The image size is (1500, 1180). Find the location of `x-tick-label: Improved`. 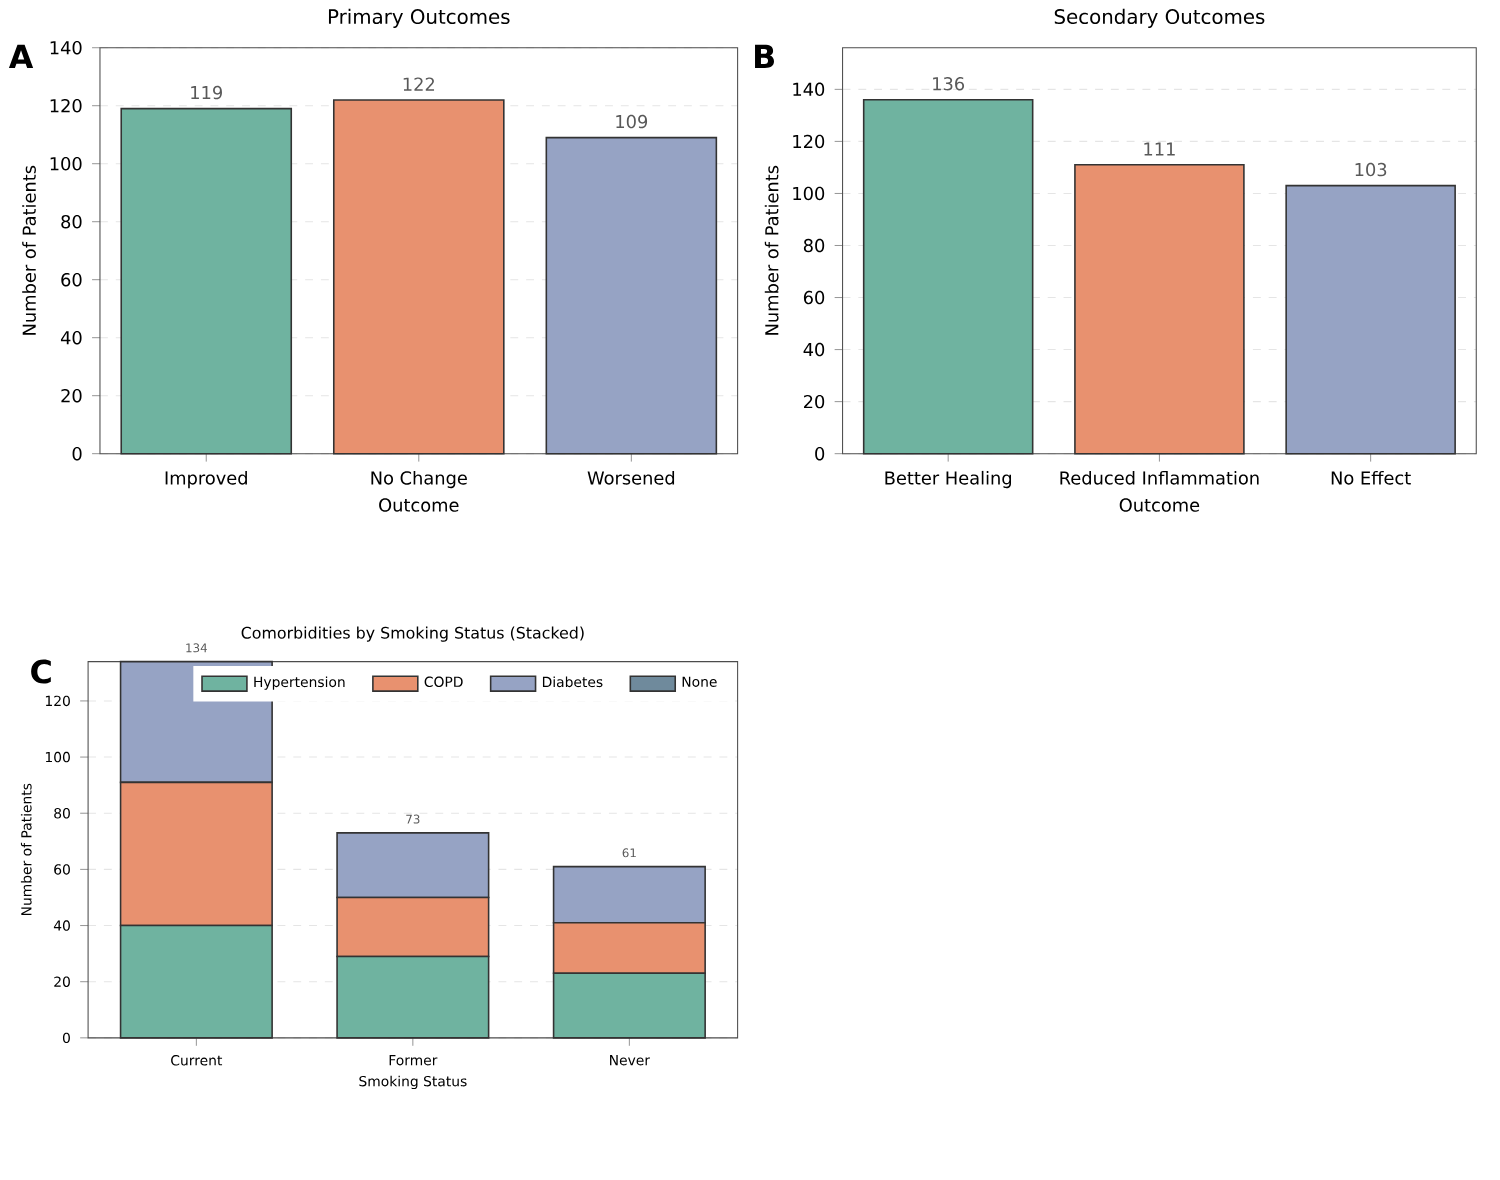

x-tick-label: Improved is located at coordinates (206, 479).